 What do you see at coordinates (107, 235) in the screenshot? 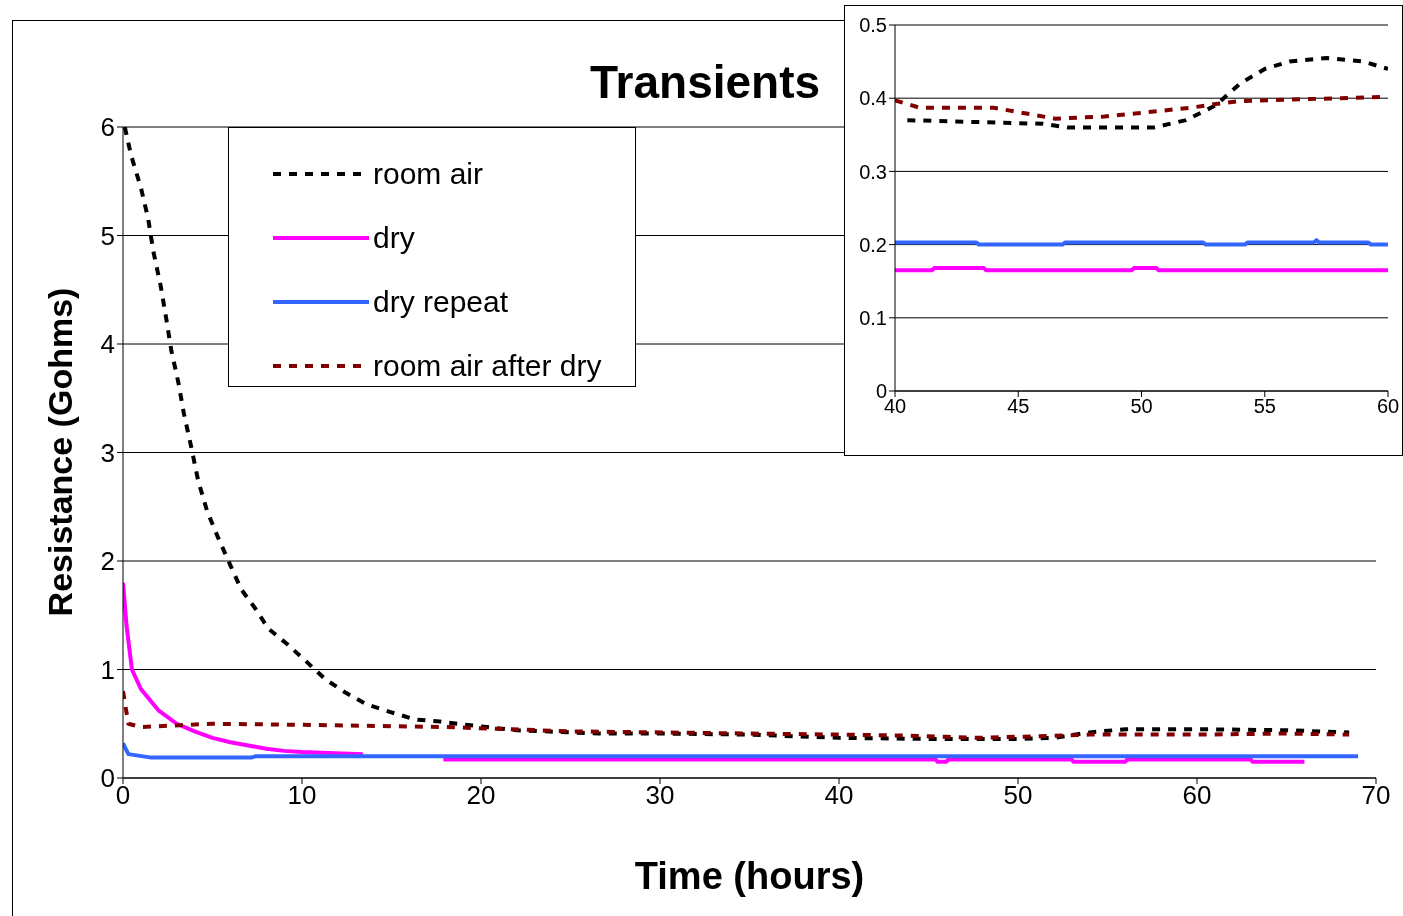
I see `y-tick-label: 5` at bounding box center [107, 235].